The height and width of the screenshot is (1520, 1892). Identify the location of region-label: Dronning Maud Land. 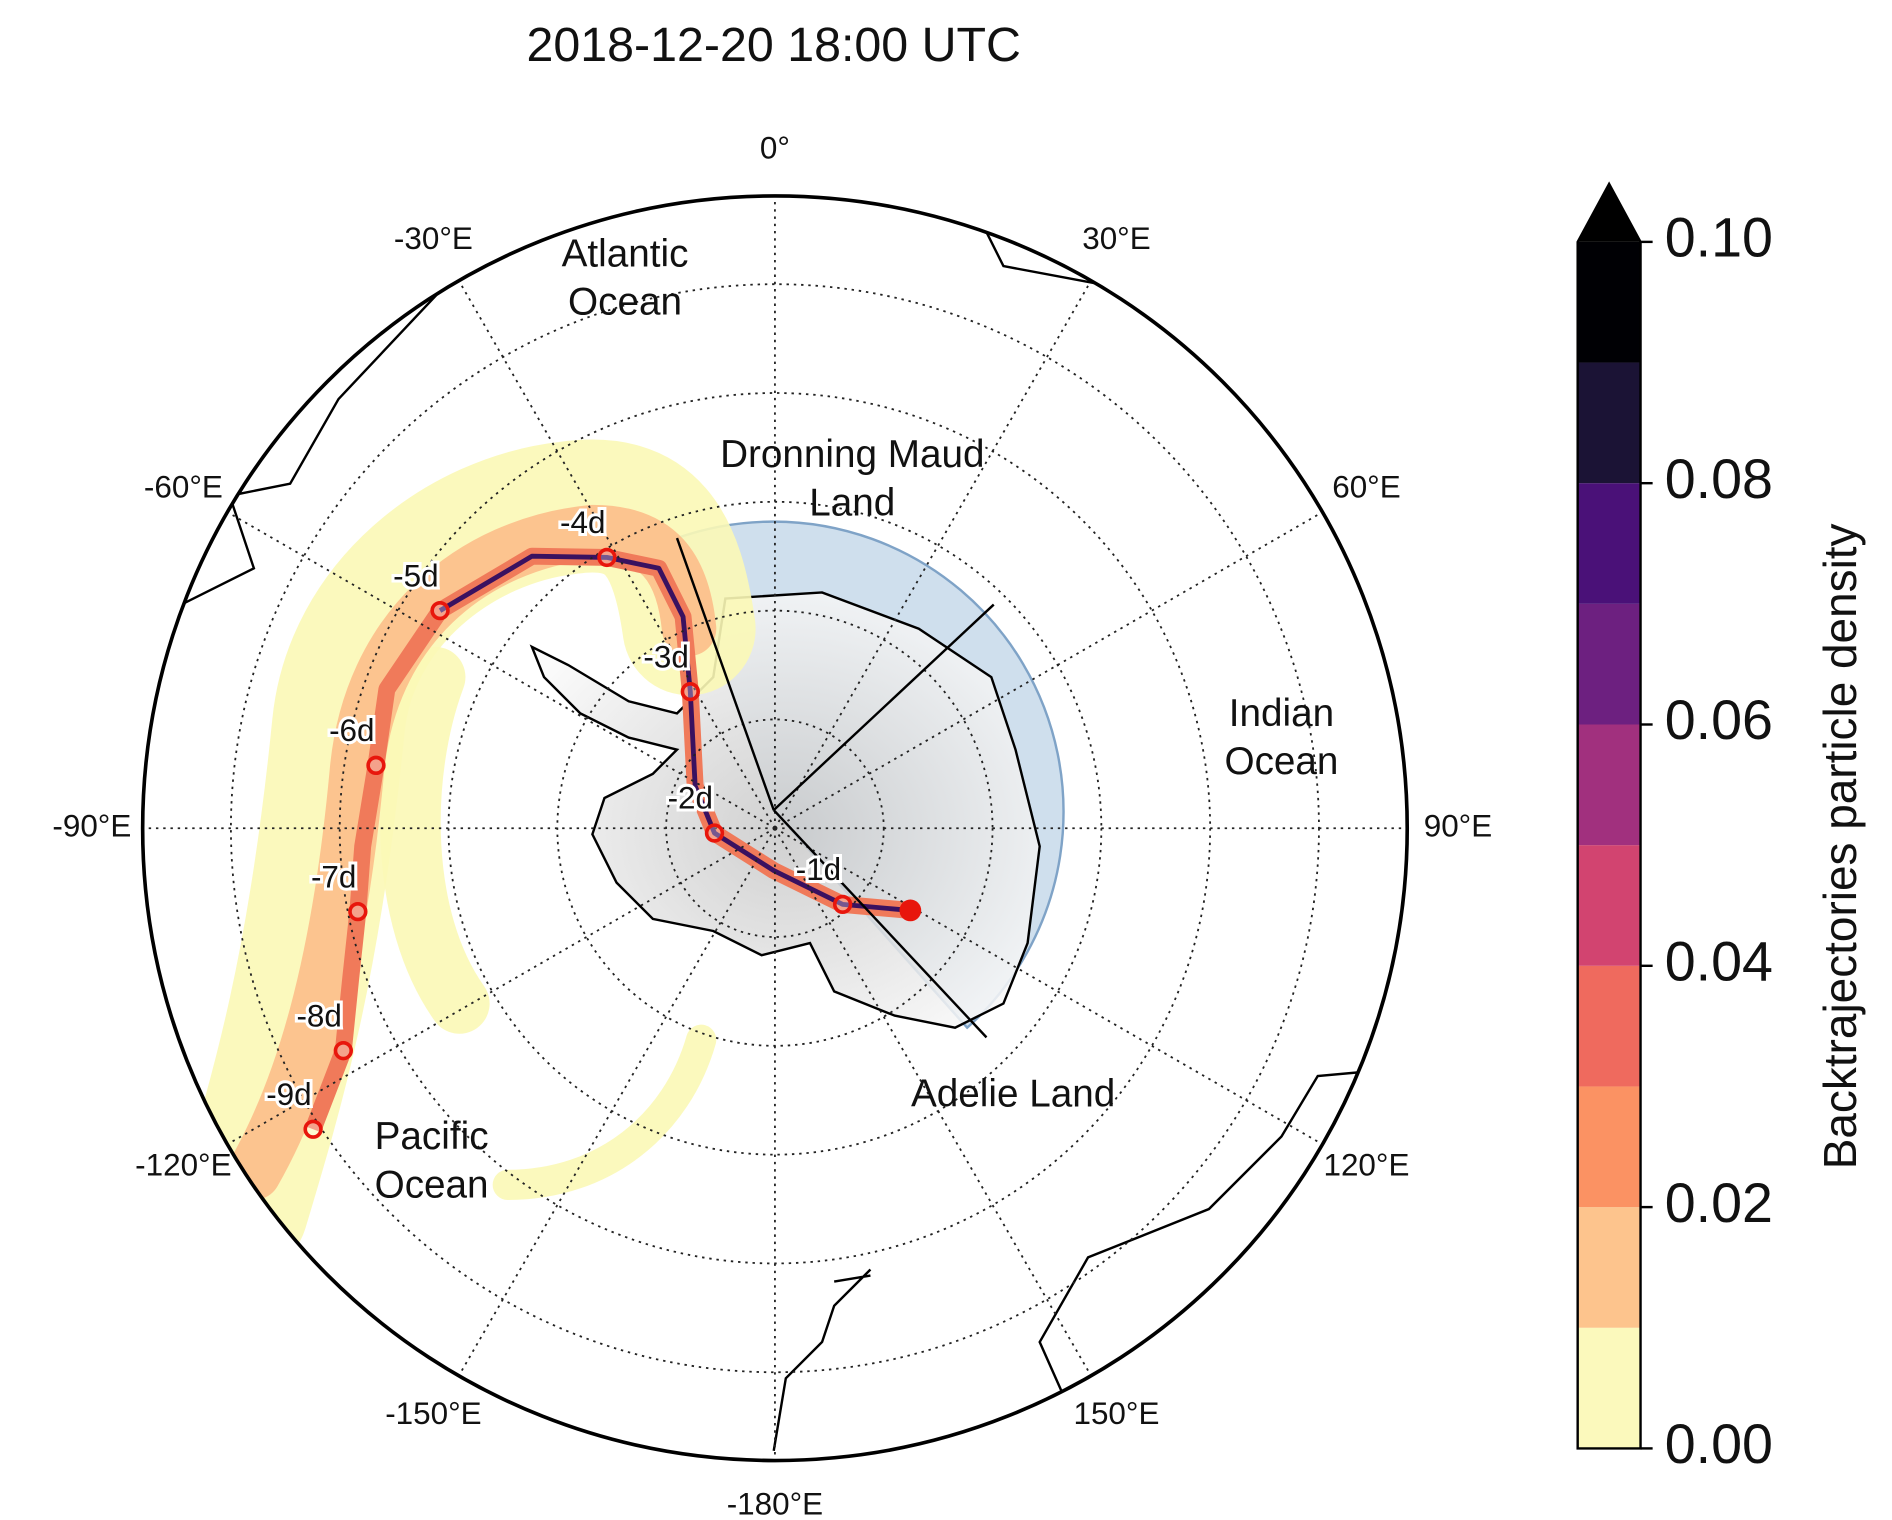
(852, 478).